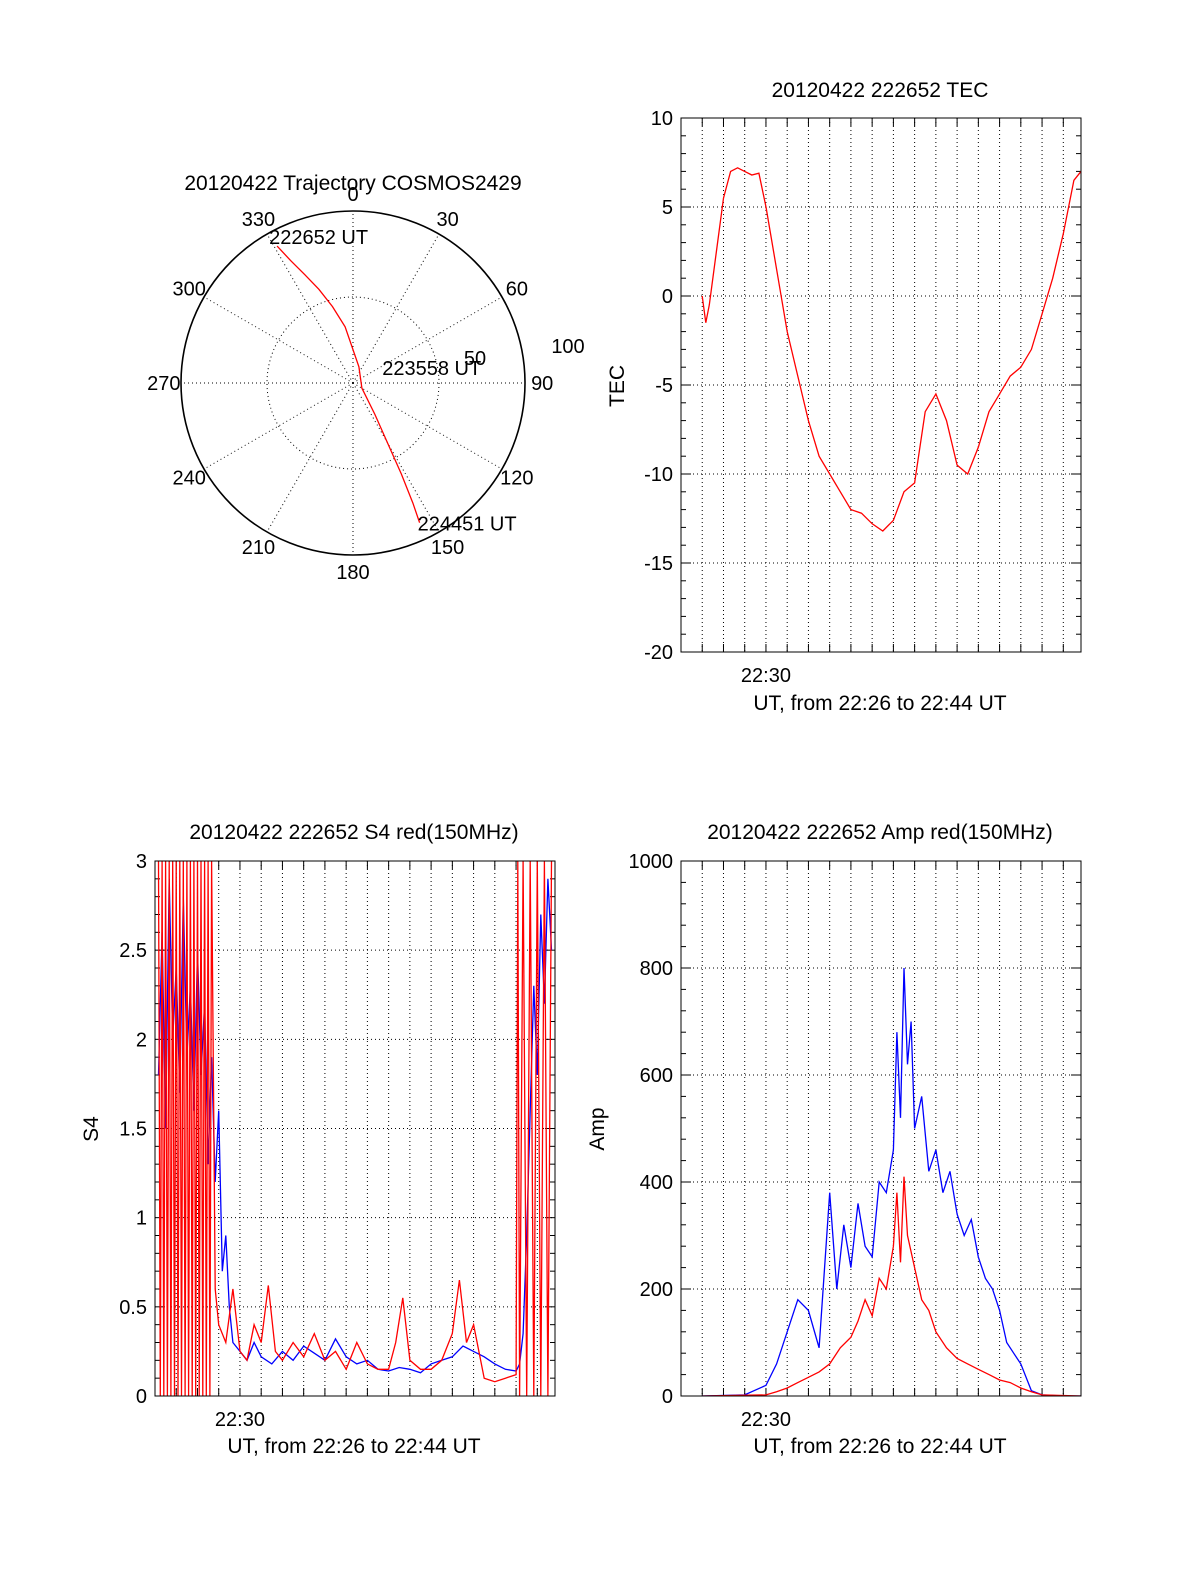 Image resolution: width=1200 pixels, height=1575 pixels. I want to click on polar-angle-label: 330, so click(258, 220).